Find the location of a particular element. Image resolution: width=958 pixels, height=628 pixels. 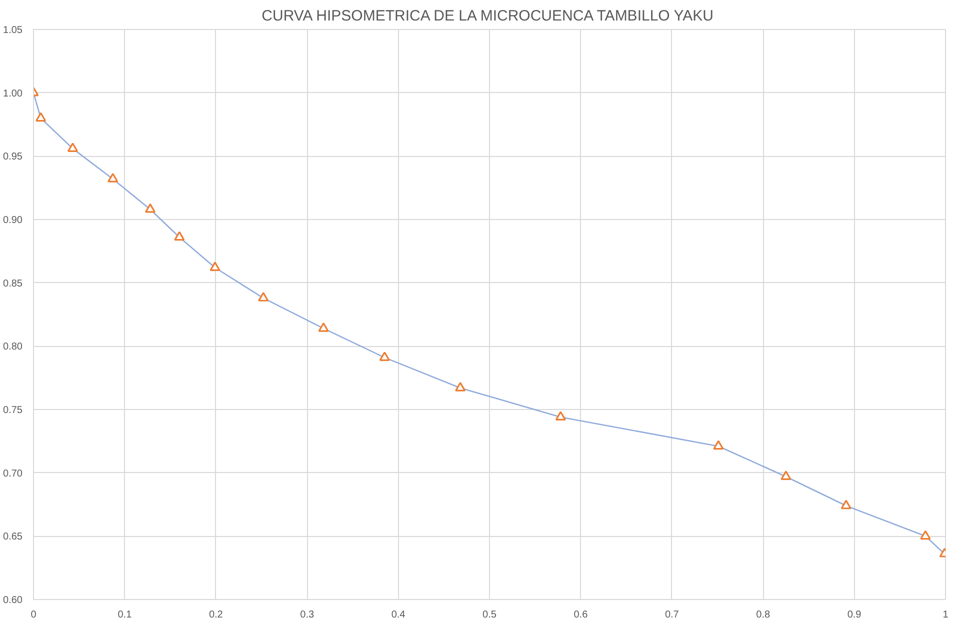

y-tick-label: 0.95 is located at coordinates (13, 157).